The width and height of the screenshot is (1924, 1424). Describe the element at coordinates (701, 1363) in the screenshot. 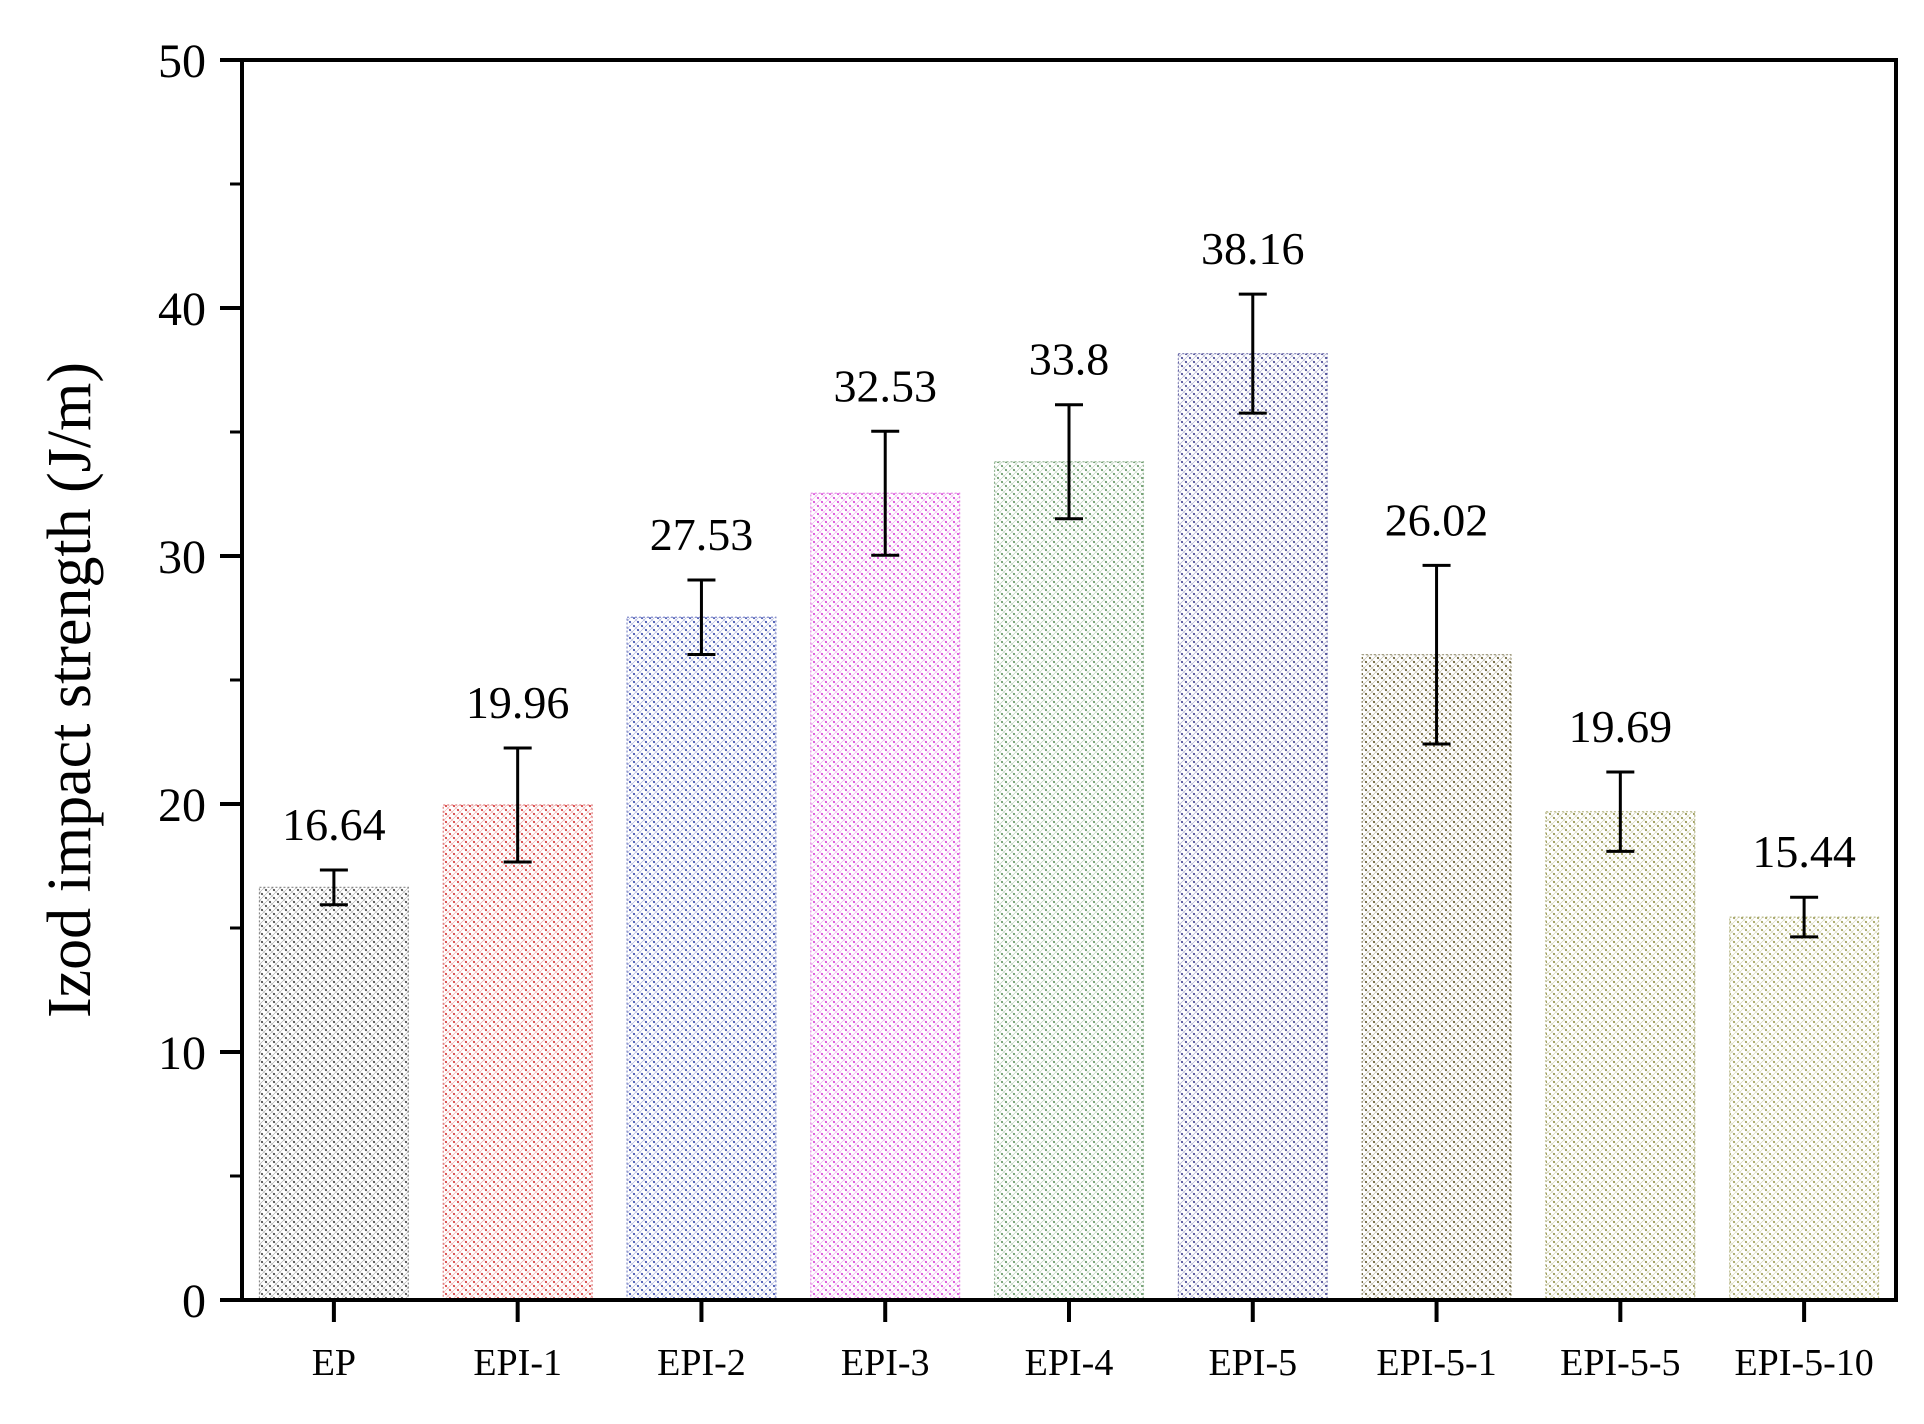

I see `x-tick-label-epi-2: EPI-2` at that location.